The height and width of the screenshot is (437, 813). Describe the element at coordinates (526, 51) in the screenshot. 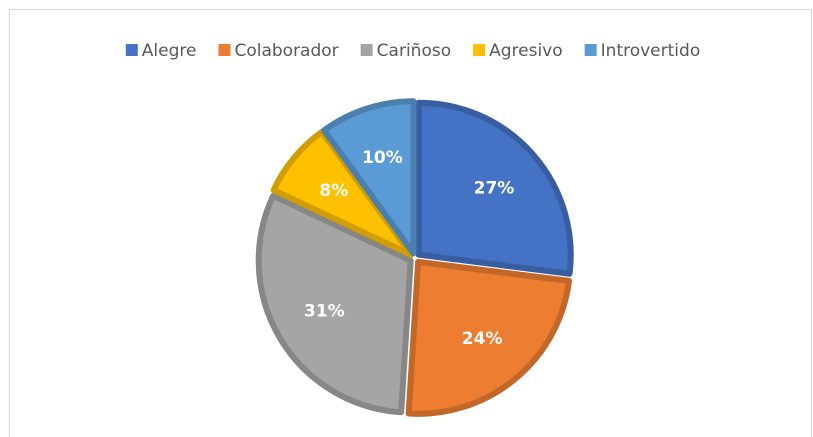

I see `legend-label: Agresivo` at that location.